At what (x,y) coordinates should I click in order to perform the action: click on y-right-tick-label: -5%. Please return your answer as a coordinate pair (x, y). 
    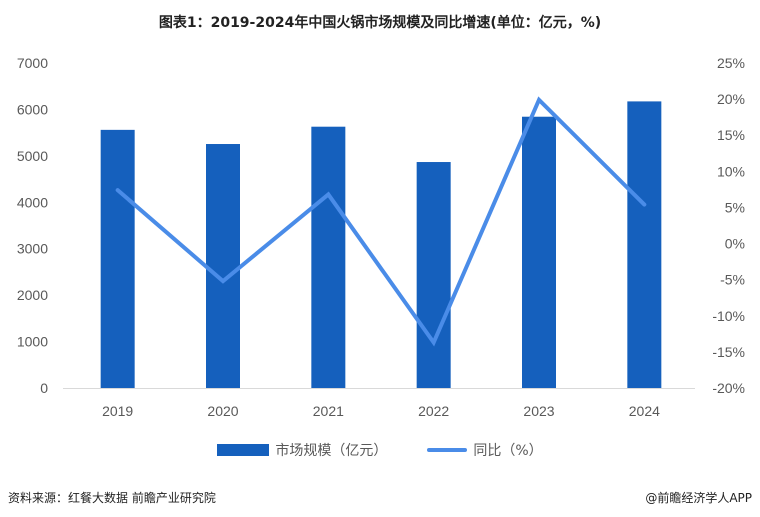
    Looking at the image, I should click on (732, 280).